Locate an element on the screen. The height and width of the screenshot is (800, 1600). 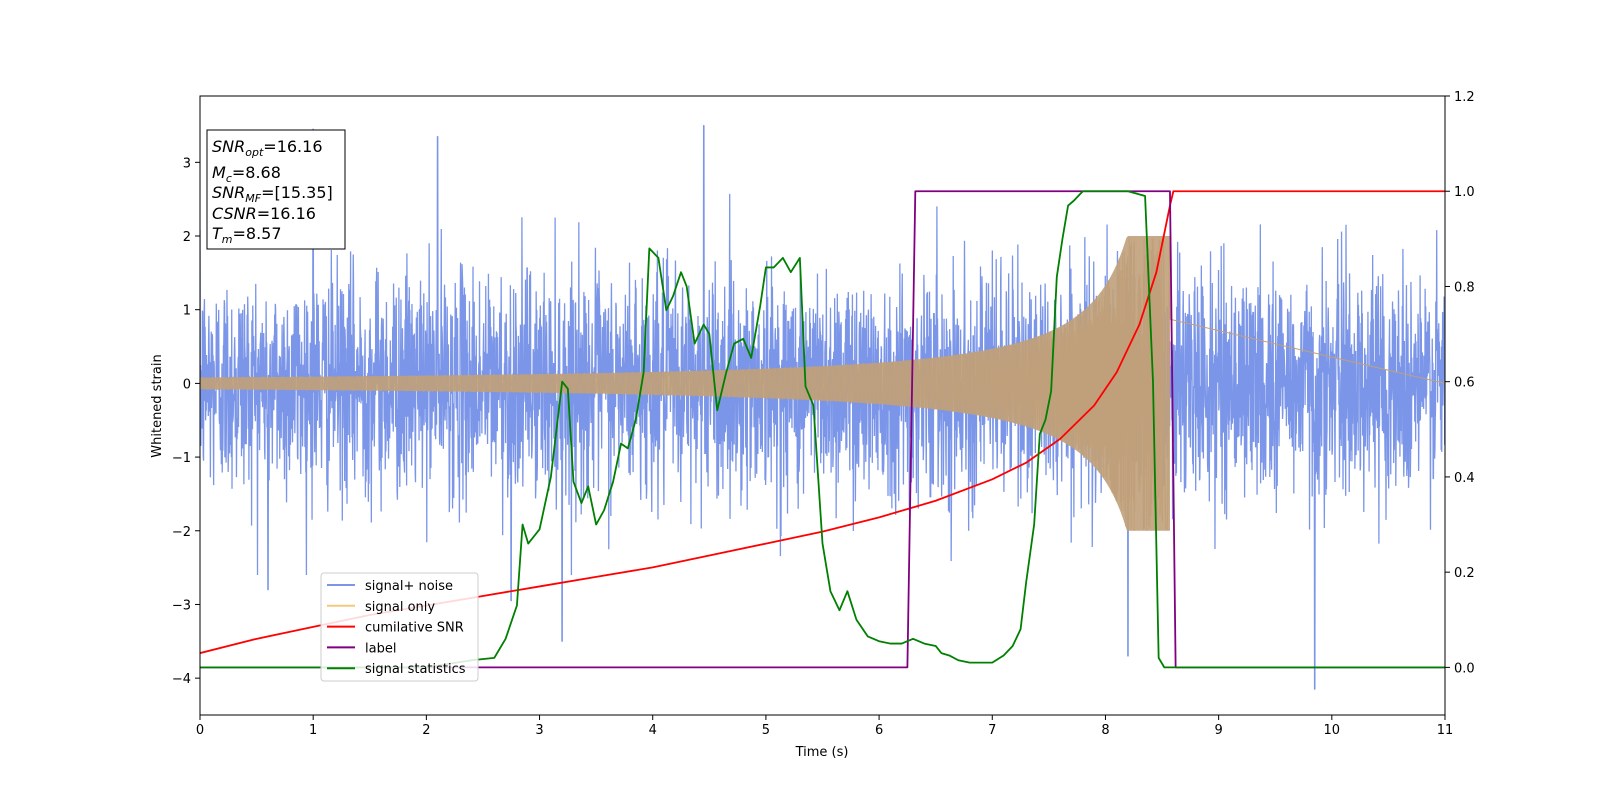
legend-label: signal only is located at coordinates (400, 607).